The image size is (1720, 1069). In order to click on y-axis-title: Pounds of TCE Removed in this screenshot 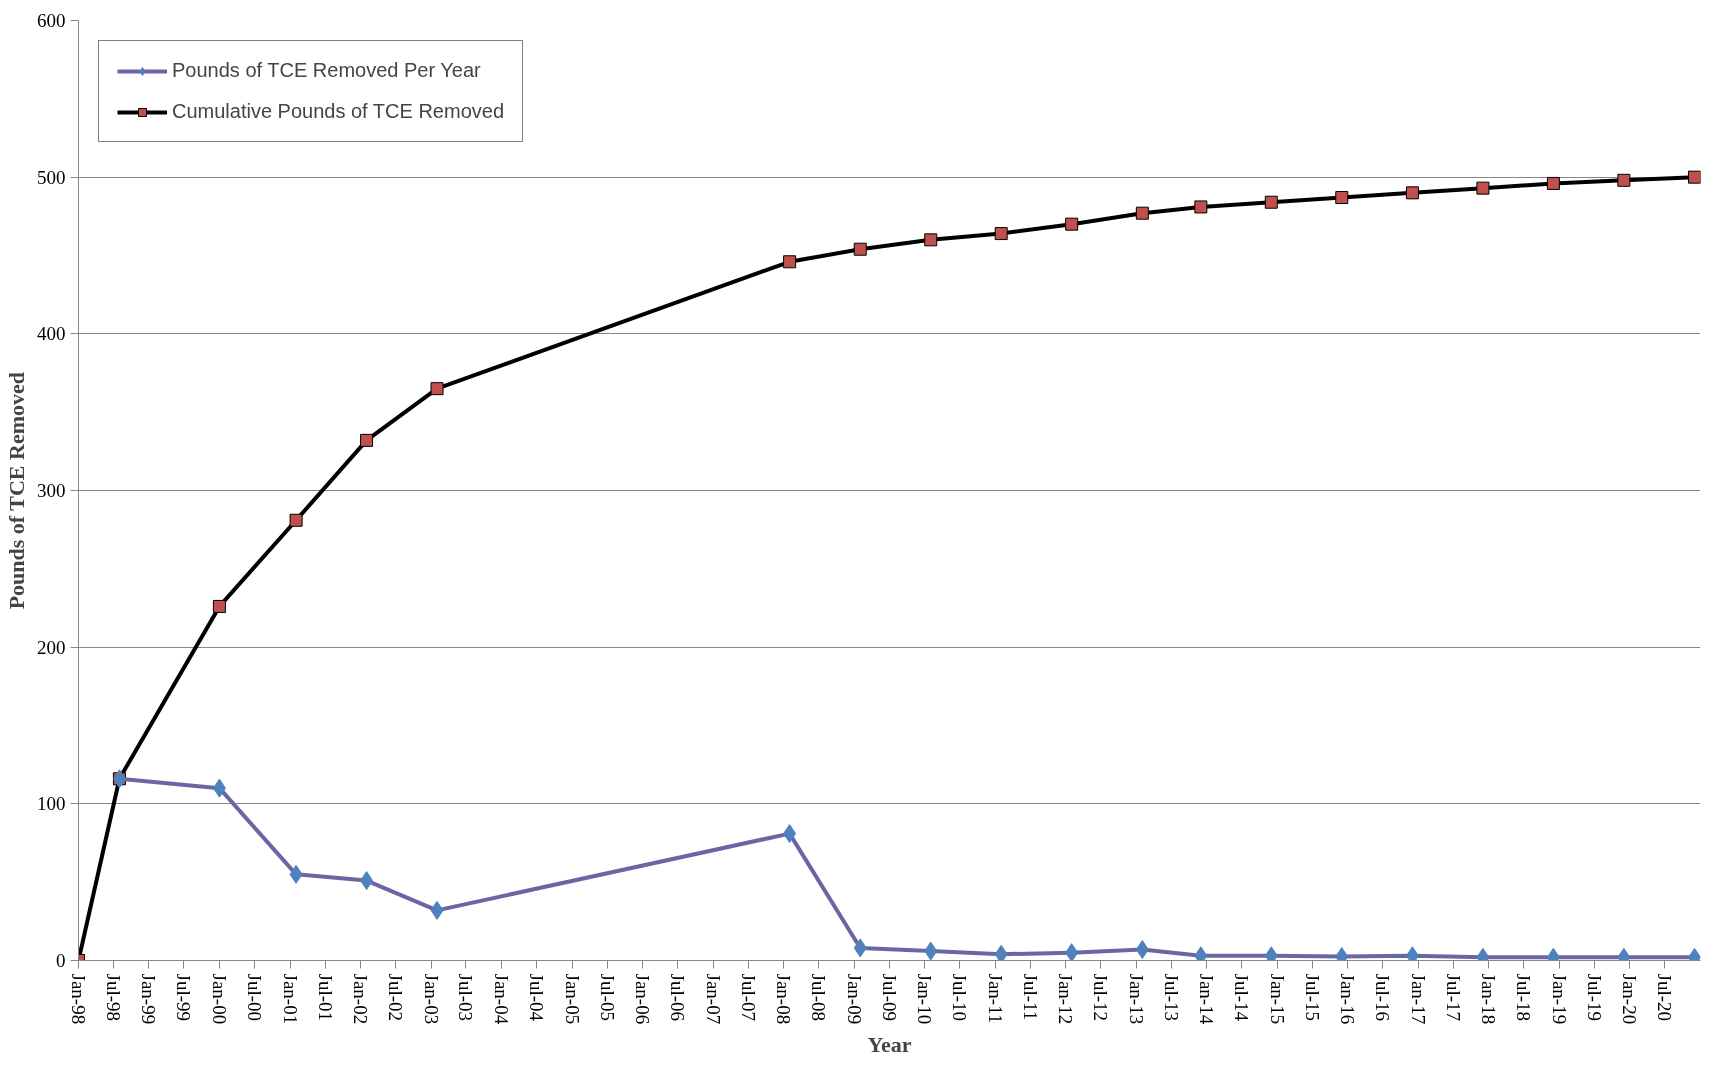, I will do `click(16, 491)`.